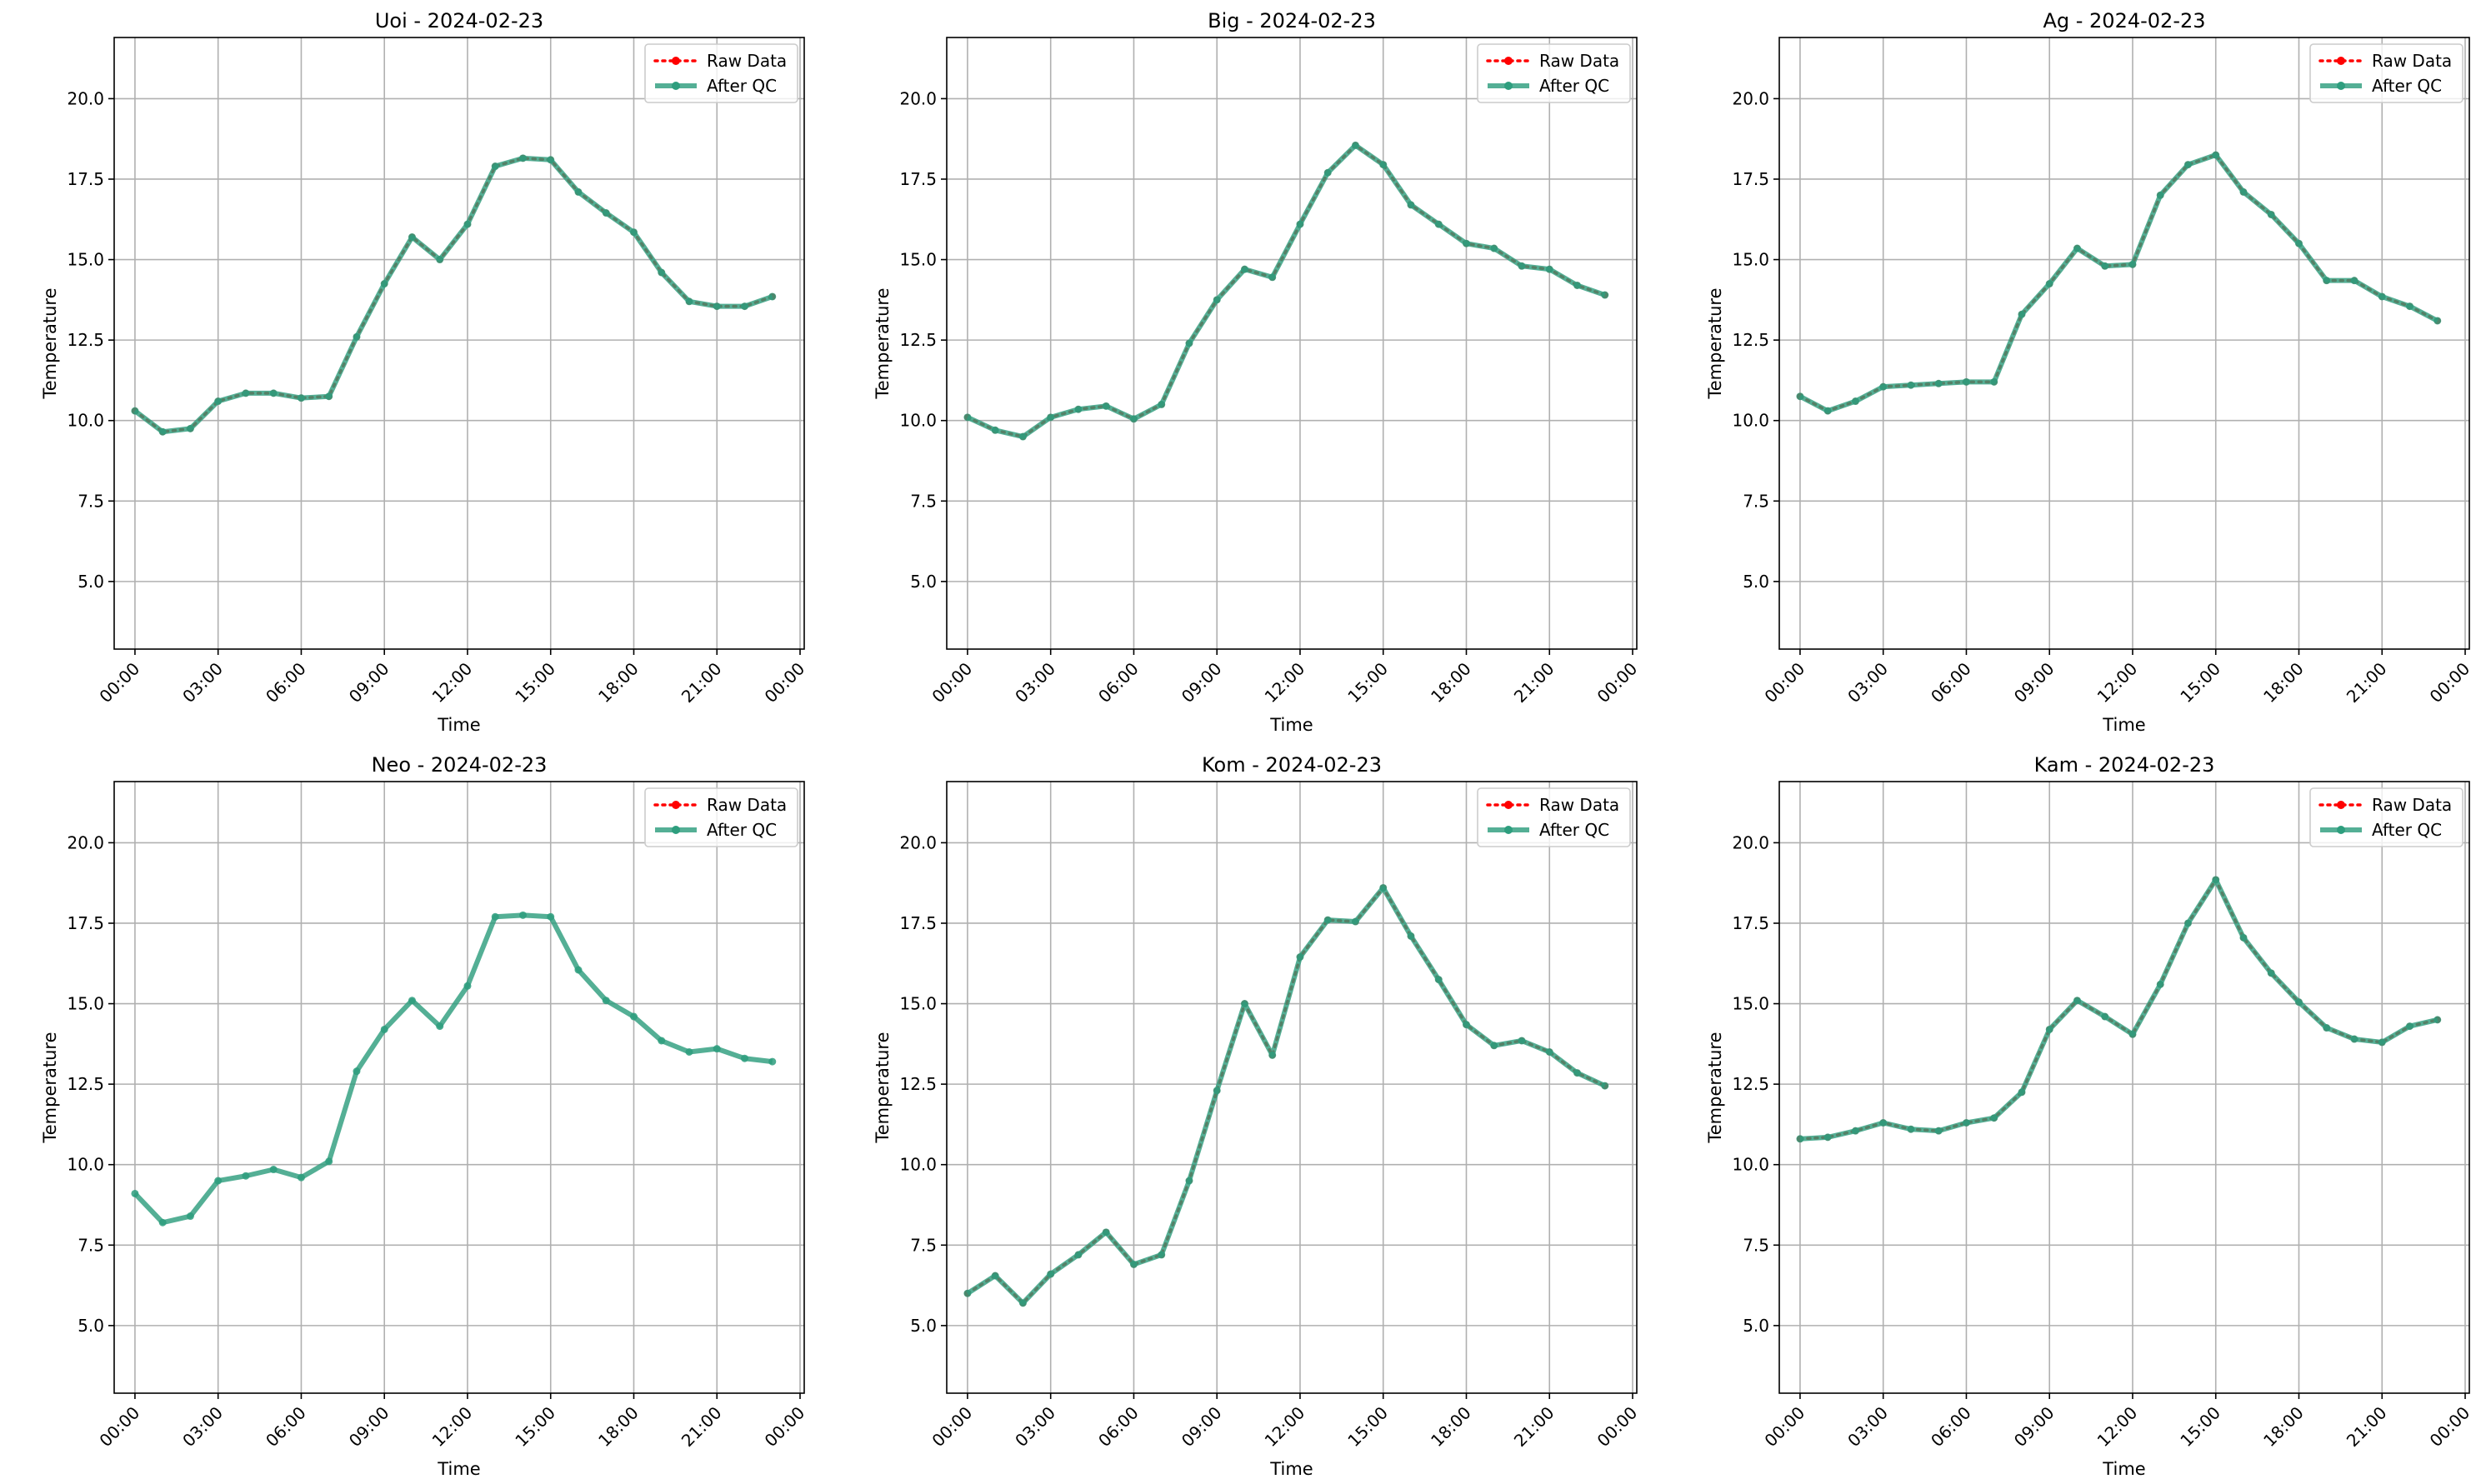 The height and width of the screenshot is (1484, 2486). What do you see at coordinates (460, 765) in the screenshot?
I see `chart-title: Neo - 2024-02-23` at bounding box center [460, 765].